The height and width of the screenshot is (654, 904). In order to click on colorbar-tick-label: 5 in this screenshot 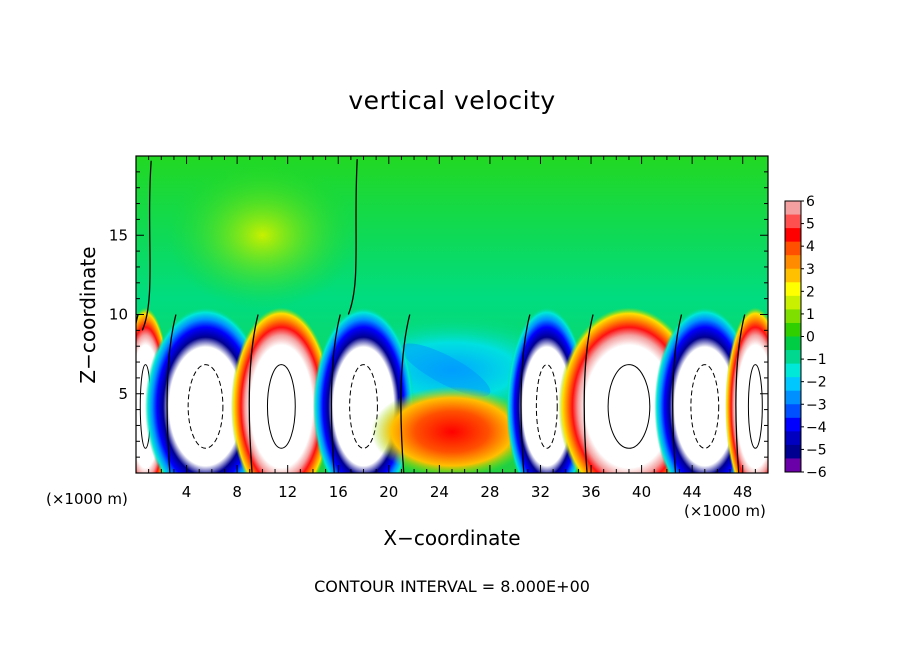, I will do `click(810, 225)`.